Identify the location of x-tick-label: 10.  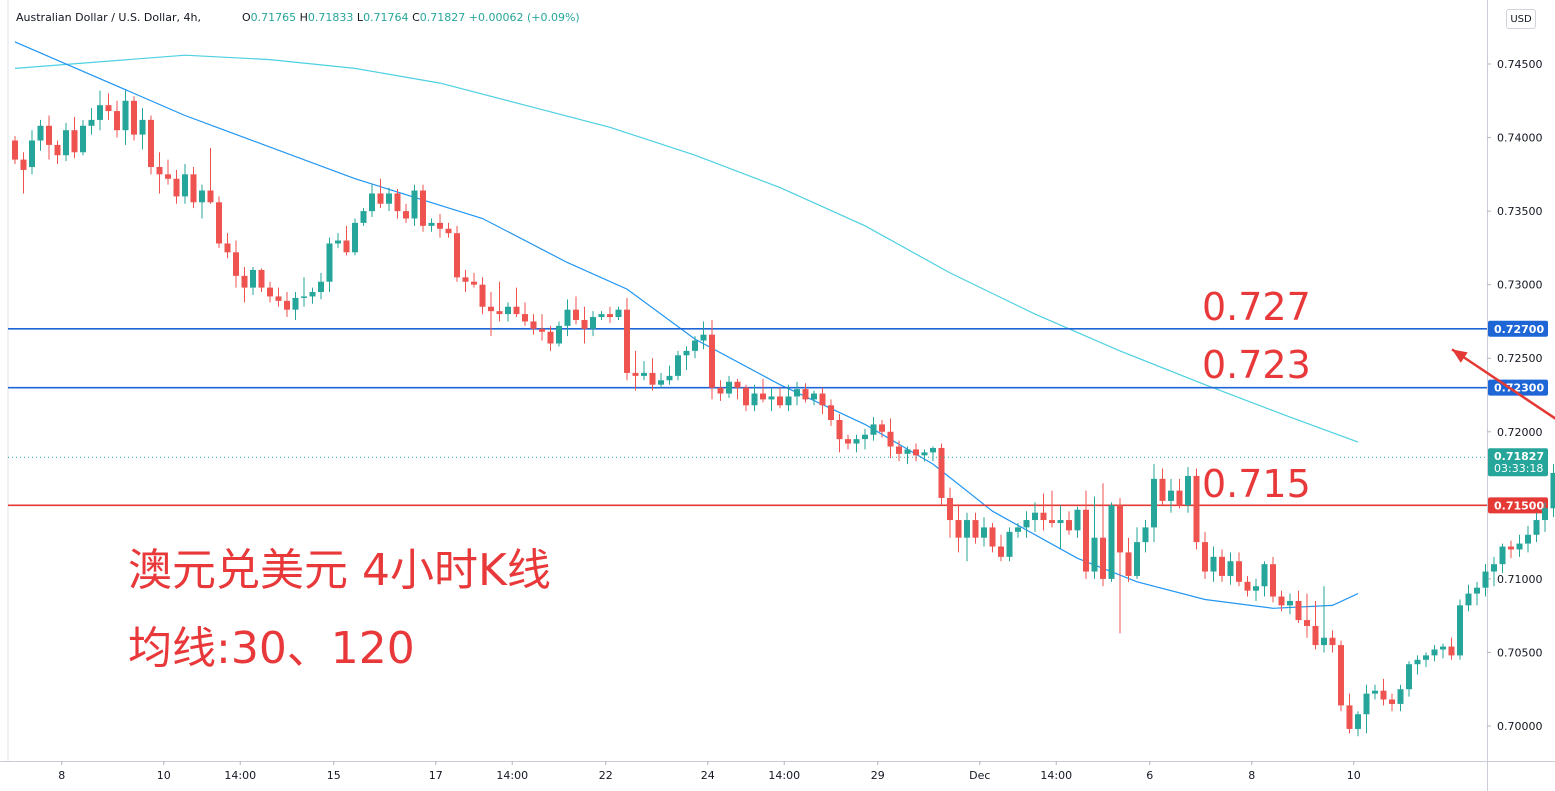
(1354, 775).